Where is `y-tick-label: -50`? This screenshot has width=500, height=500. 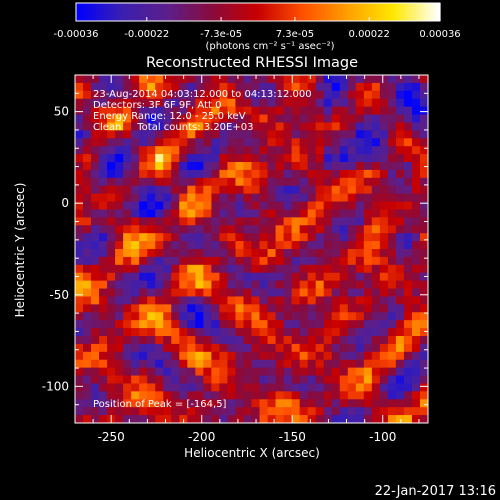 y-tick-label: -50 is located at coordinates (59, 295).